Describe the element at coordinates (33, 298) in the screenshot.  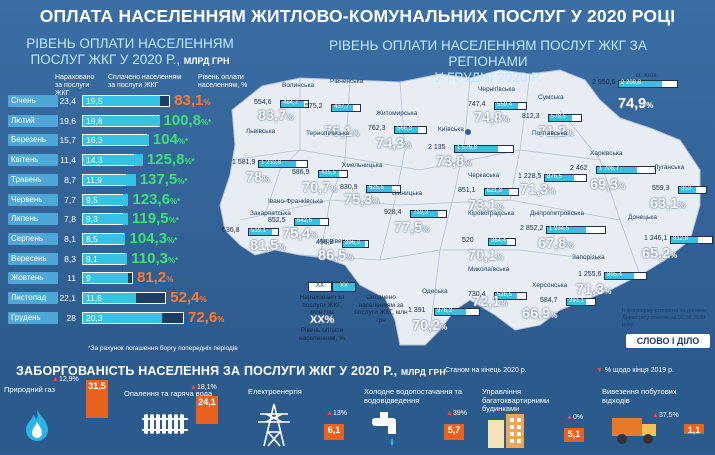
I see `month-label: Листопад` at that location.